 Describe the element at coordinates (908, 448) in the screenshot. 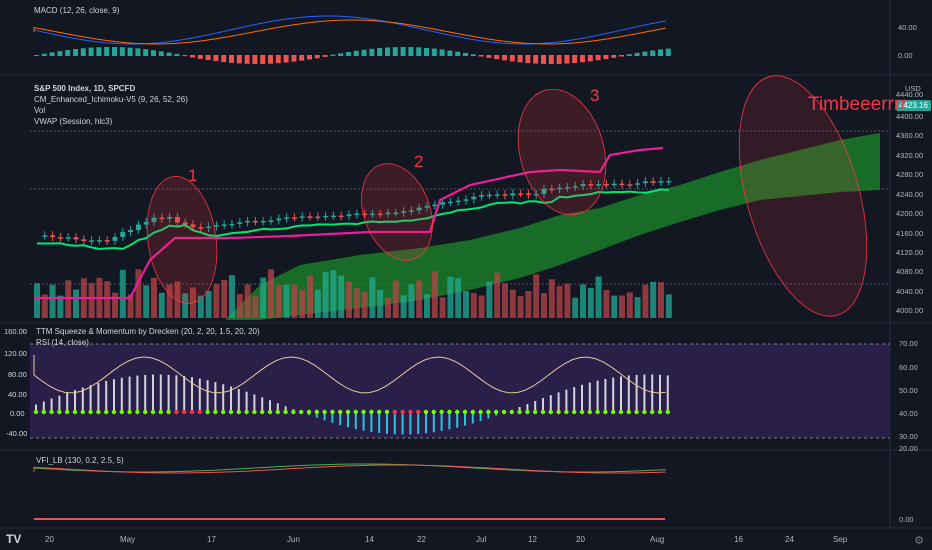

I see `vfi-axis-label: 20.00` at that location.